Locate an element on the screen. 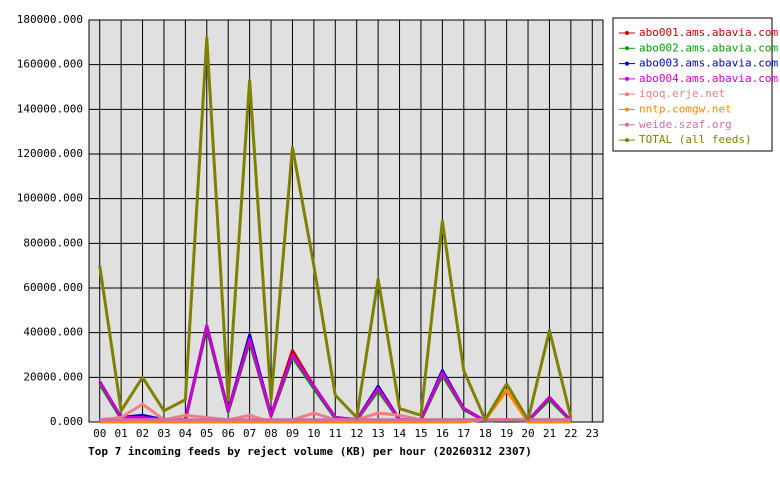 Image resolution: width=780 pixels, height=484 pixels. x-tick-label: 22 is located at coordinates (570, 433).